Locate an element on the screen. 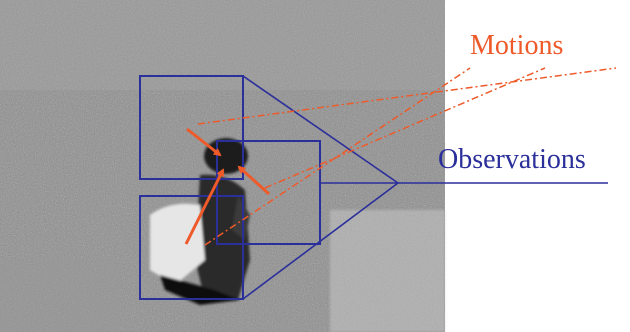 The width and height of the screenshot is (630, 332). motions-label: Motions is located at coordinates (516, 45).